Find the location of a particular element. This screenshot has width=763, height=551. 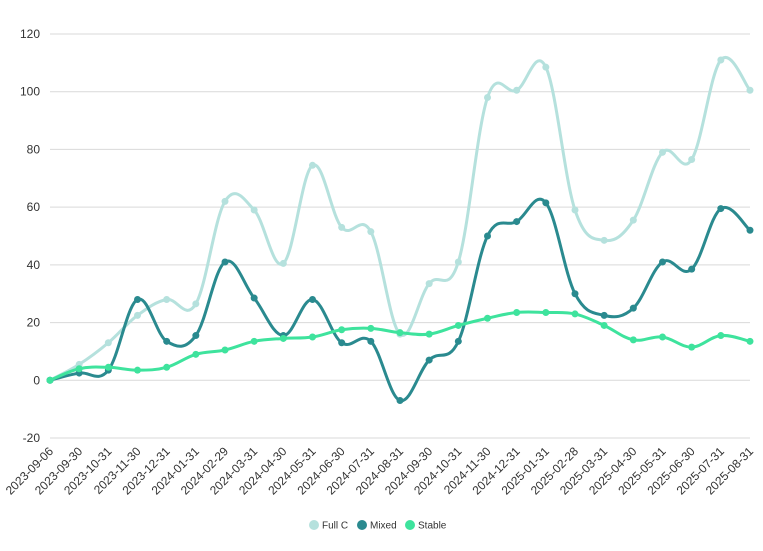

series-stable is located at coordinates (400, 346).